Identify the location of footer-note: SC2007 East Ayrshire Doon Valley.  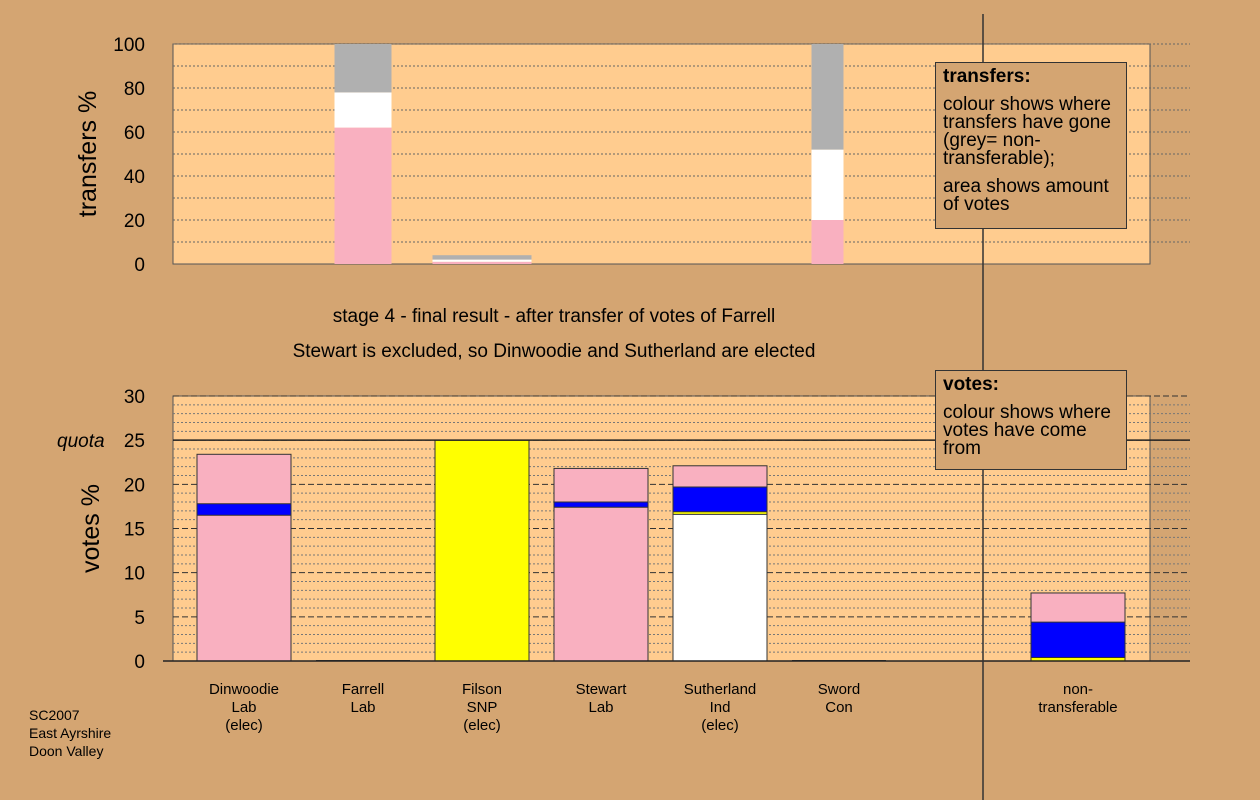
(70, 733).